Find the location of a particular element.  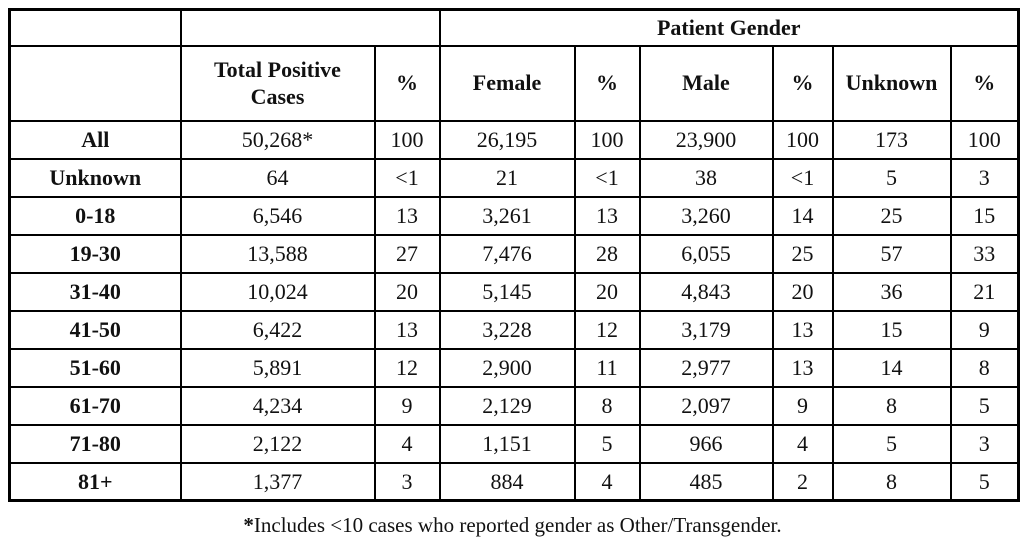

data-cell: 21 is located at coordinates (984, 291).